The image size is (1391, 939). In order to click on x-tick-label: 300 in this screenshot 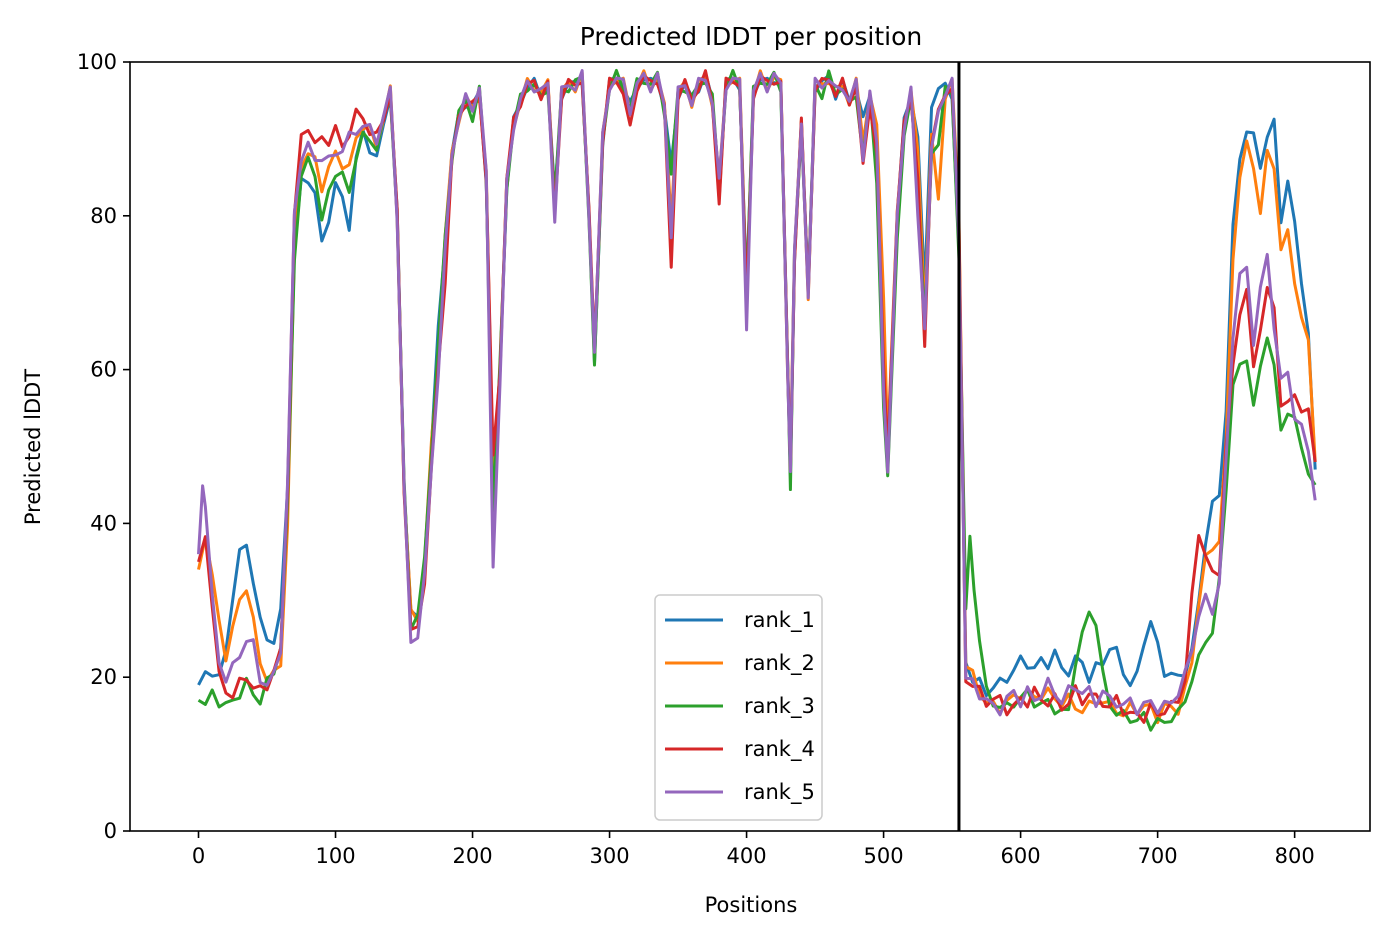, I will do `click(610, 856)`.